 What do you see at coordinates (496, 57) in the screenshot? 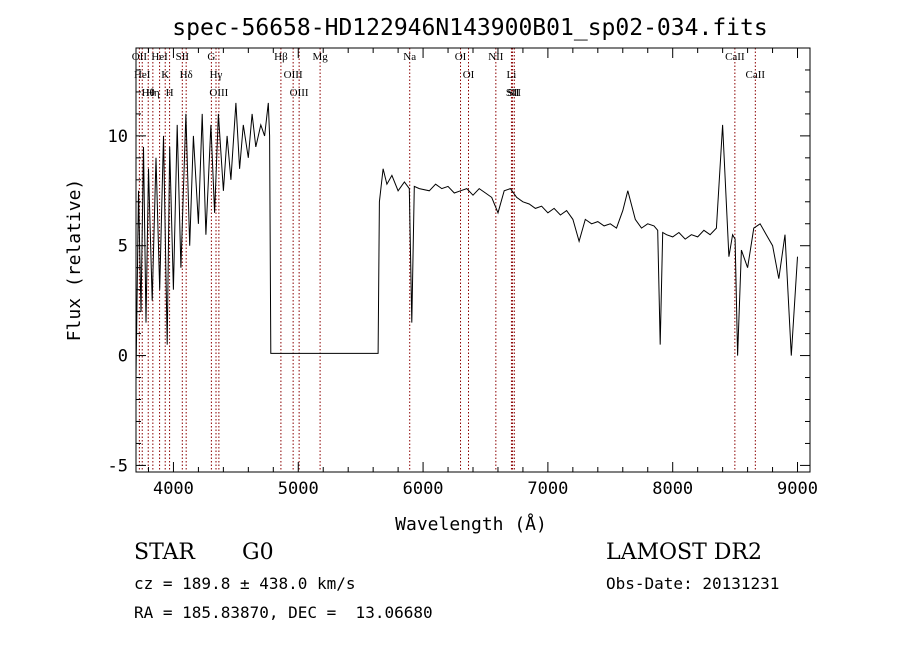
I see `line-marker-label: NII` at bounding box center [496, 57].